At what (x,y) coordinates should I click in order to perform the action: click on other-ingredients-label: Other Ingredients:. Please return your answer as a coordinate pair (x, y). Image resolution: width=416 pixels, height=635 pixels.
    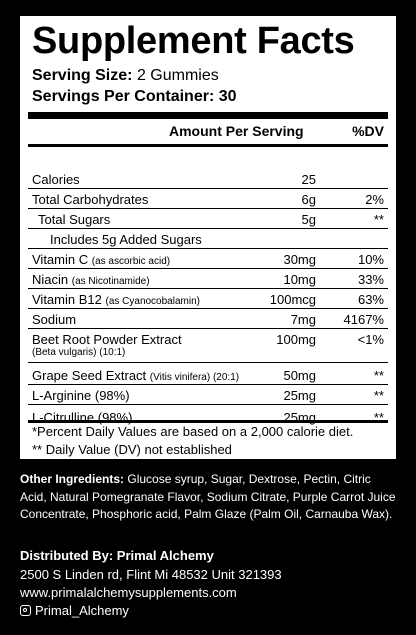
    Looking at the image, I should click on (72, 479).